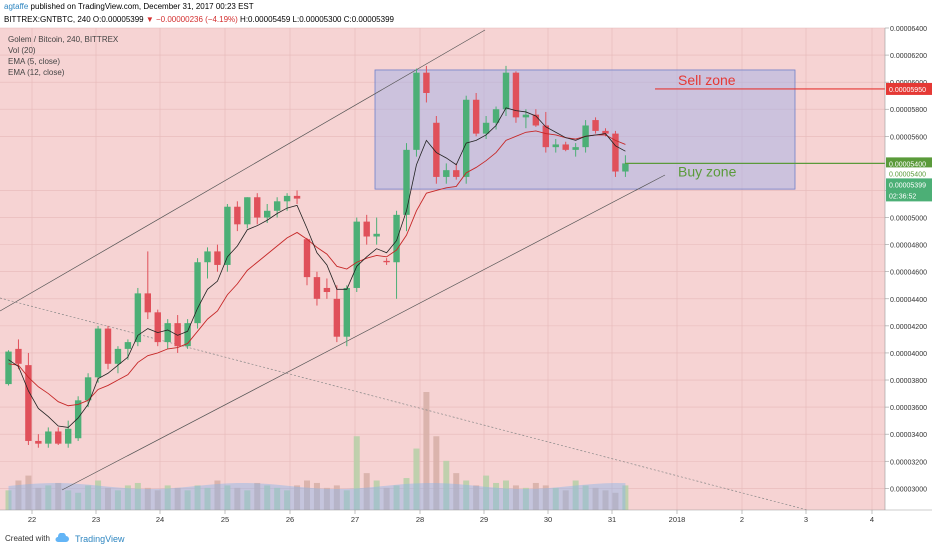 Image resolution: width=932 pixels, height=550 pixels. What do you see at coordinates (908, 300) in the screenshot?
I see `y-tick-label: 0.00004400` at bounding box center [908, 300].